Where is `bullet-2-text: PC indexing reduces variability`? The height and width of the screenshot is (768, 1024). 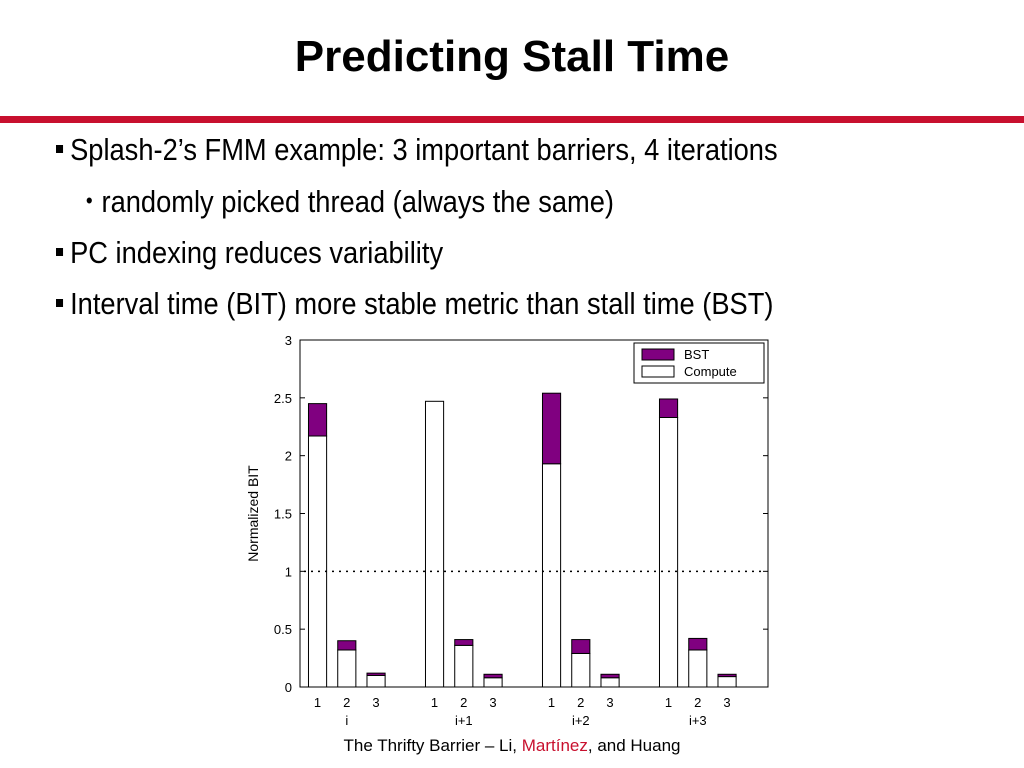
bullet-2-text: PC indexing reduces variability is located at coordinates (257, 252).